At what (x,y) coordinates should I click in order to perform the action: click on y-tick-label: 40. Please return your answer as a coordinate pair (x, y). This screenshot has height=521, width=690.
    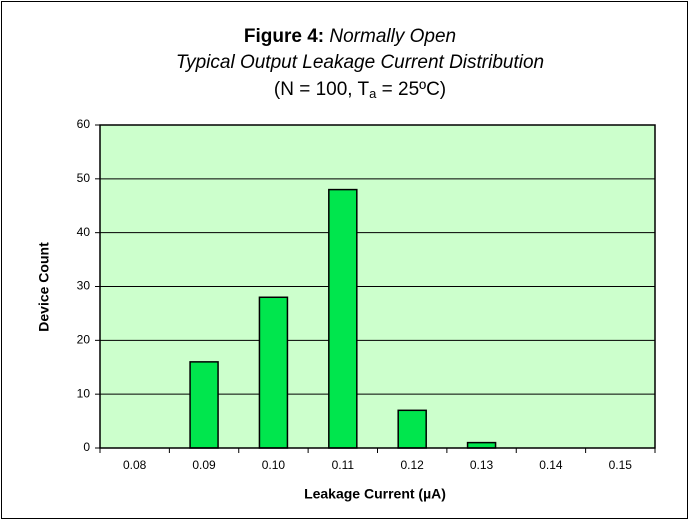
    Looking at the image, I should click on (84, 232).